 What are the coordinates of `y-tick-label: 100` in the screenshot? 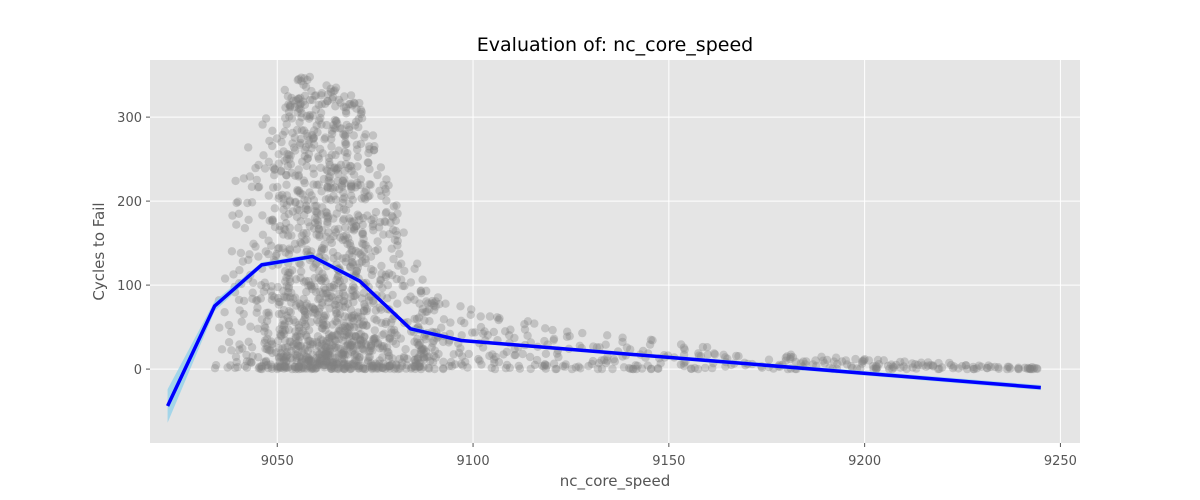 It's located at (129, 286).